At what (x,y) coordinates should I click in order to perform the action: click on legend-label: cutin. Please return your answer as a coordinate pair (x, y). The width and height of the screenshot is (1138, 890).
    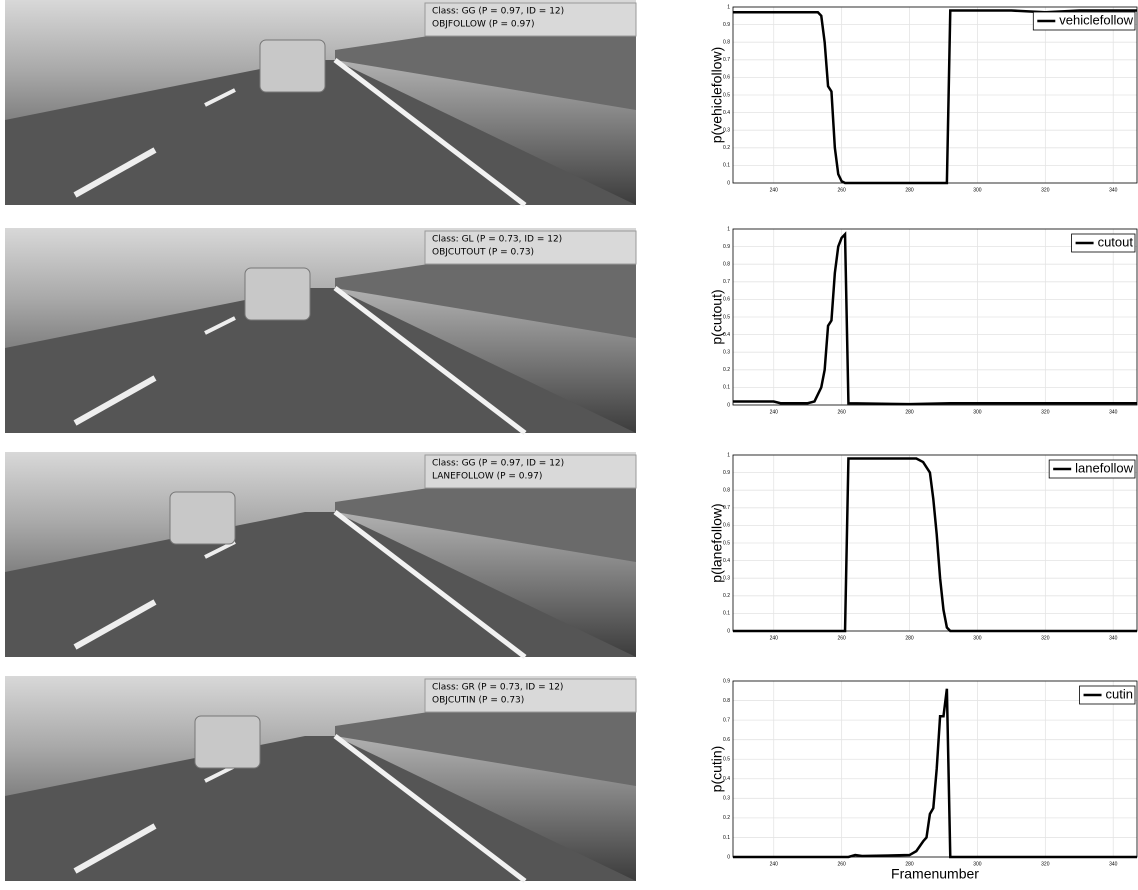
    Looking at the image, I should click on (1119, 693).